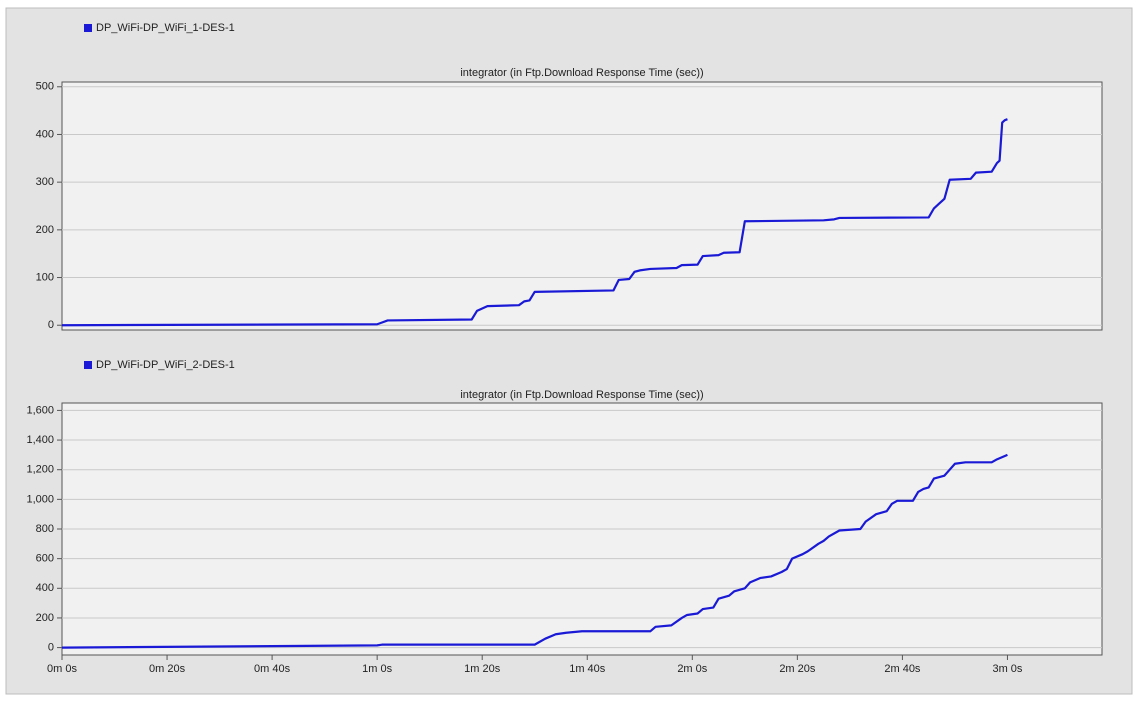 The width and height of the screenshot is (1136, 703). What do you see at coordinates (167, 669) in the screenshot?
I see `x-tick-label: 0m 20s` at bounding box center [167, 669].